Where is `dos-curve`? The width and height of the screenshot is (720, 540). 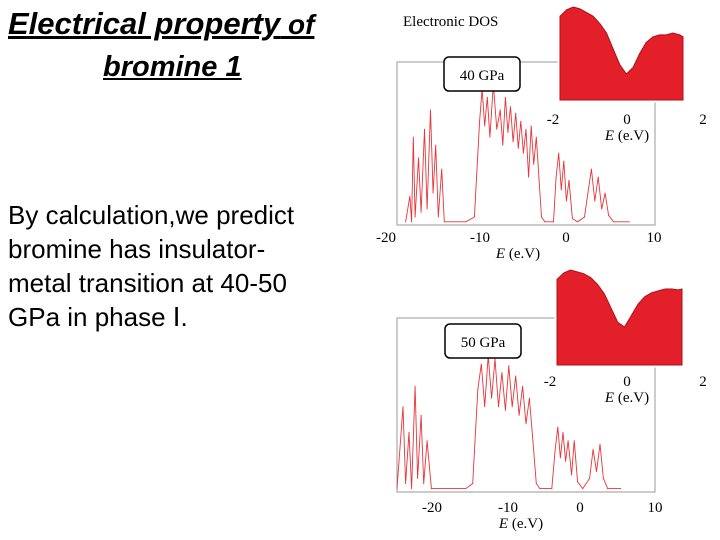
dos-curve is located at coordinates (508, 422).